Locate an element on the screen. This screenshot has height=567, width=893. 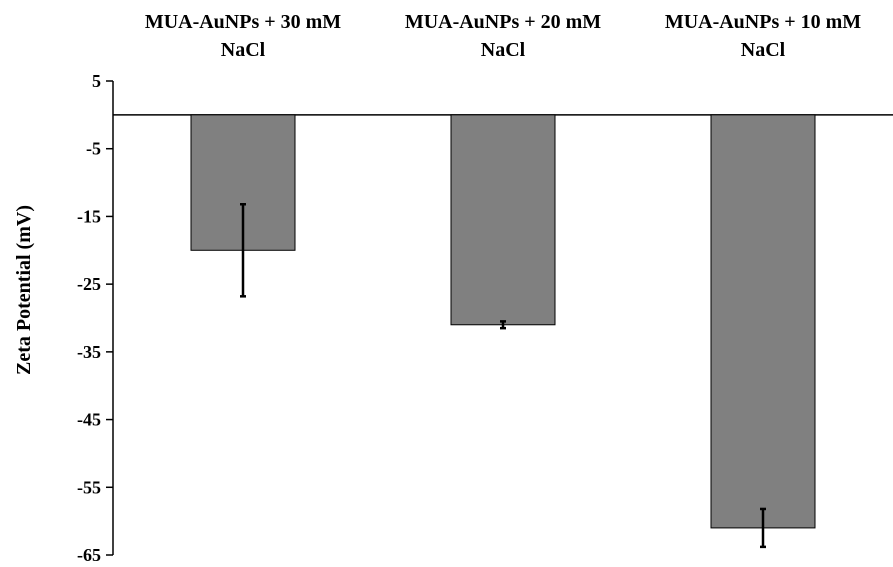
category-label: MUA-AuNPs + 10 mM is located at coordinates (763, 22).